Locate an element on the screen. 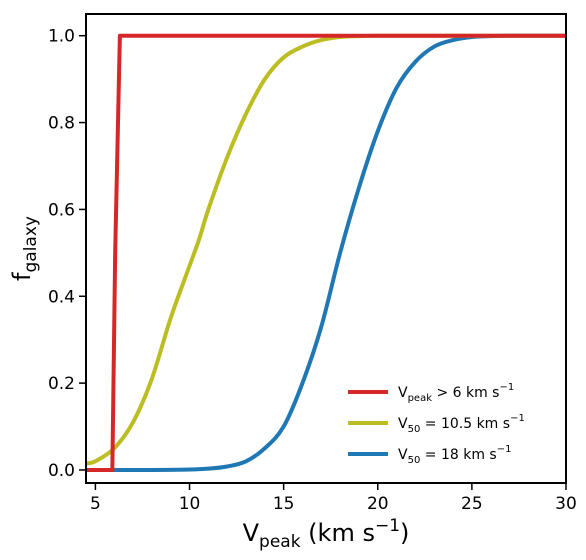 Image resolution: width=586 pixels, height=560 pixels. legend-entry-1: V50 = 10.5 km s−1 is located at coordinates (461, 424).